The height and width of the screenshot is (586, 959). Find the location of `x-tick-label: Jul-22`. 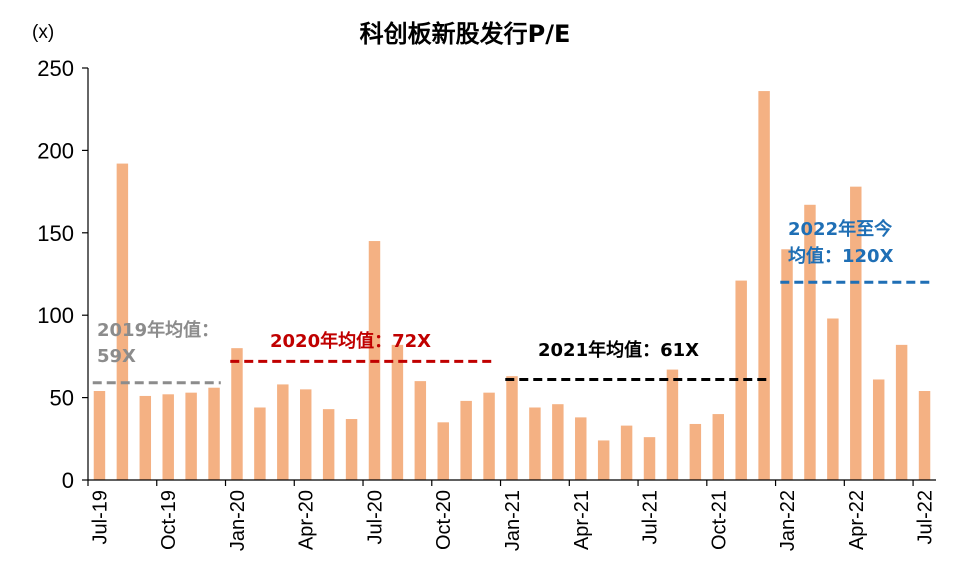

x-tick-label: Jul-22 is located at coordinates (926, 517).